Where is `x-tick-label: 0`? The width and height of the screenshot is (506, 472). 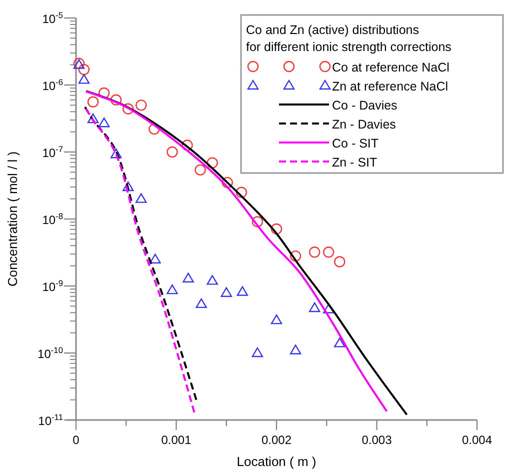 x-tick-label: 0 is located at coordinates (76, 440).